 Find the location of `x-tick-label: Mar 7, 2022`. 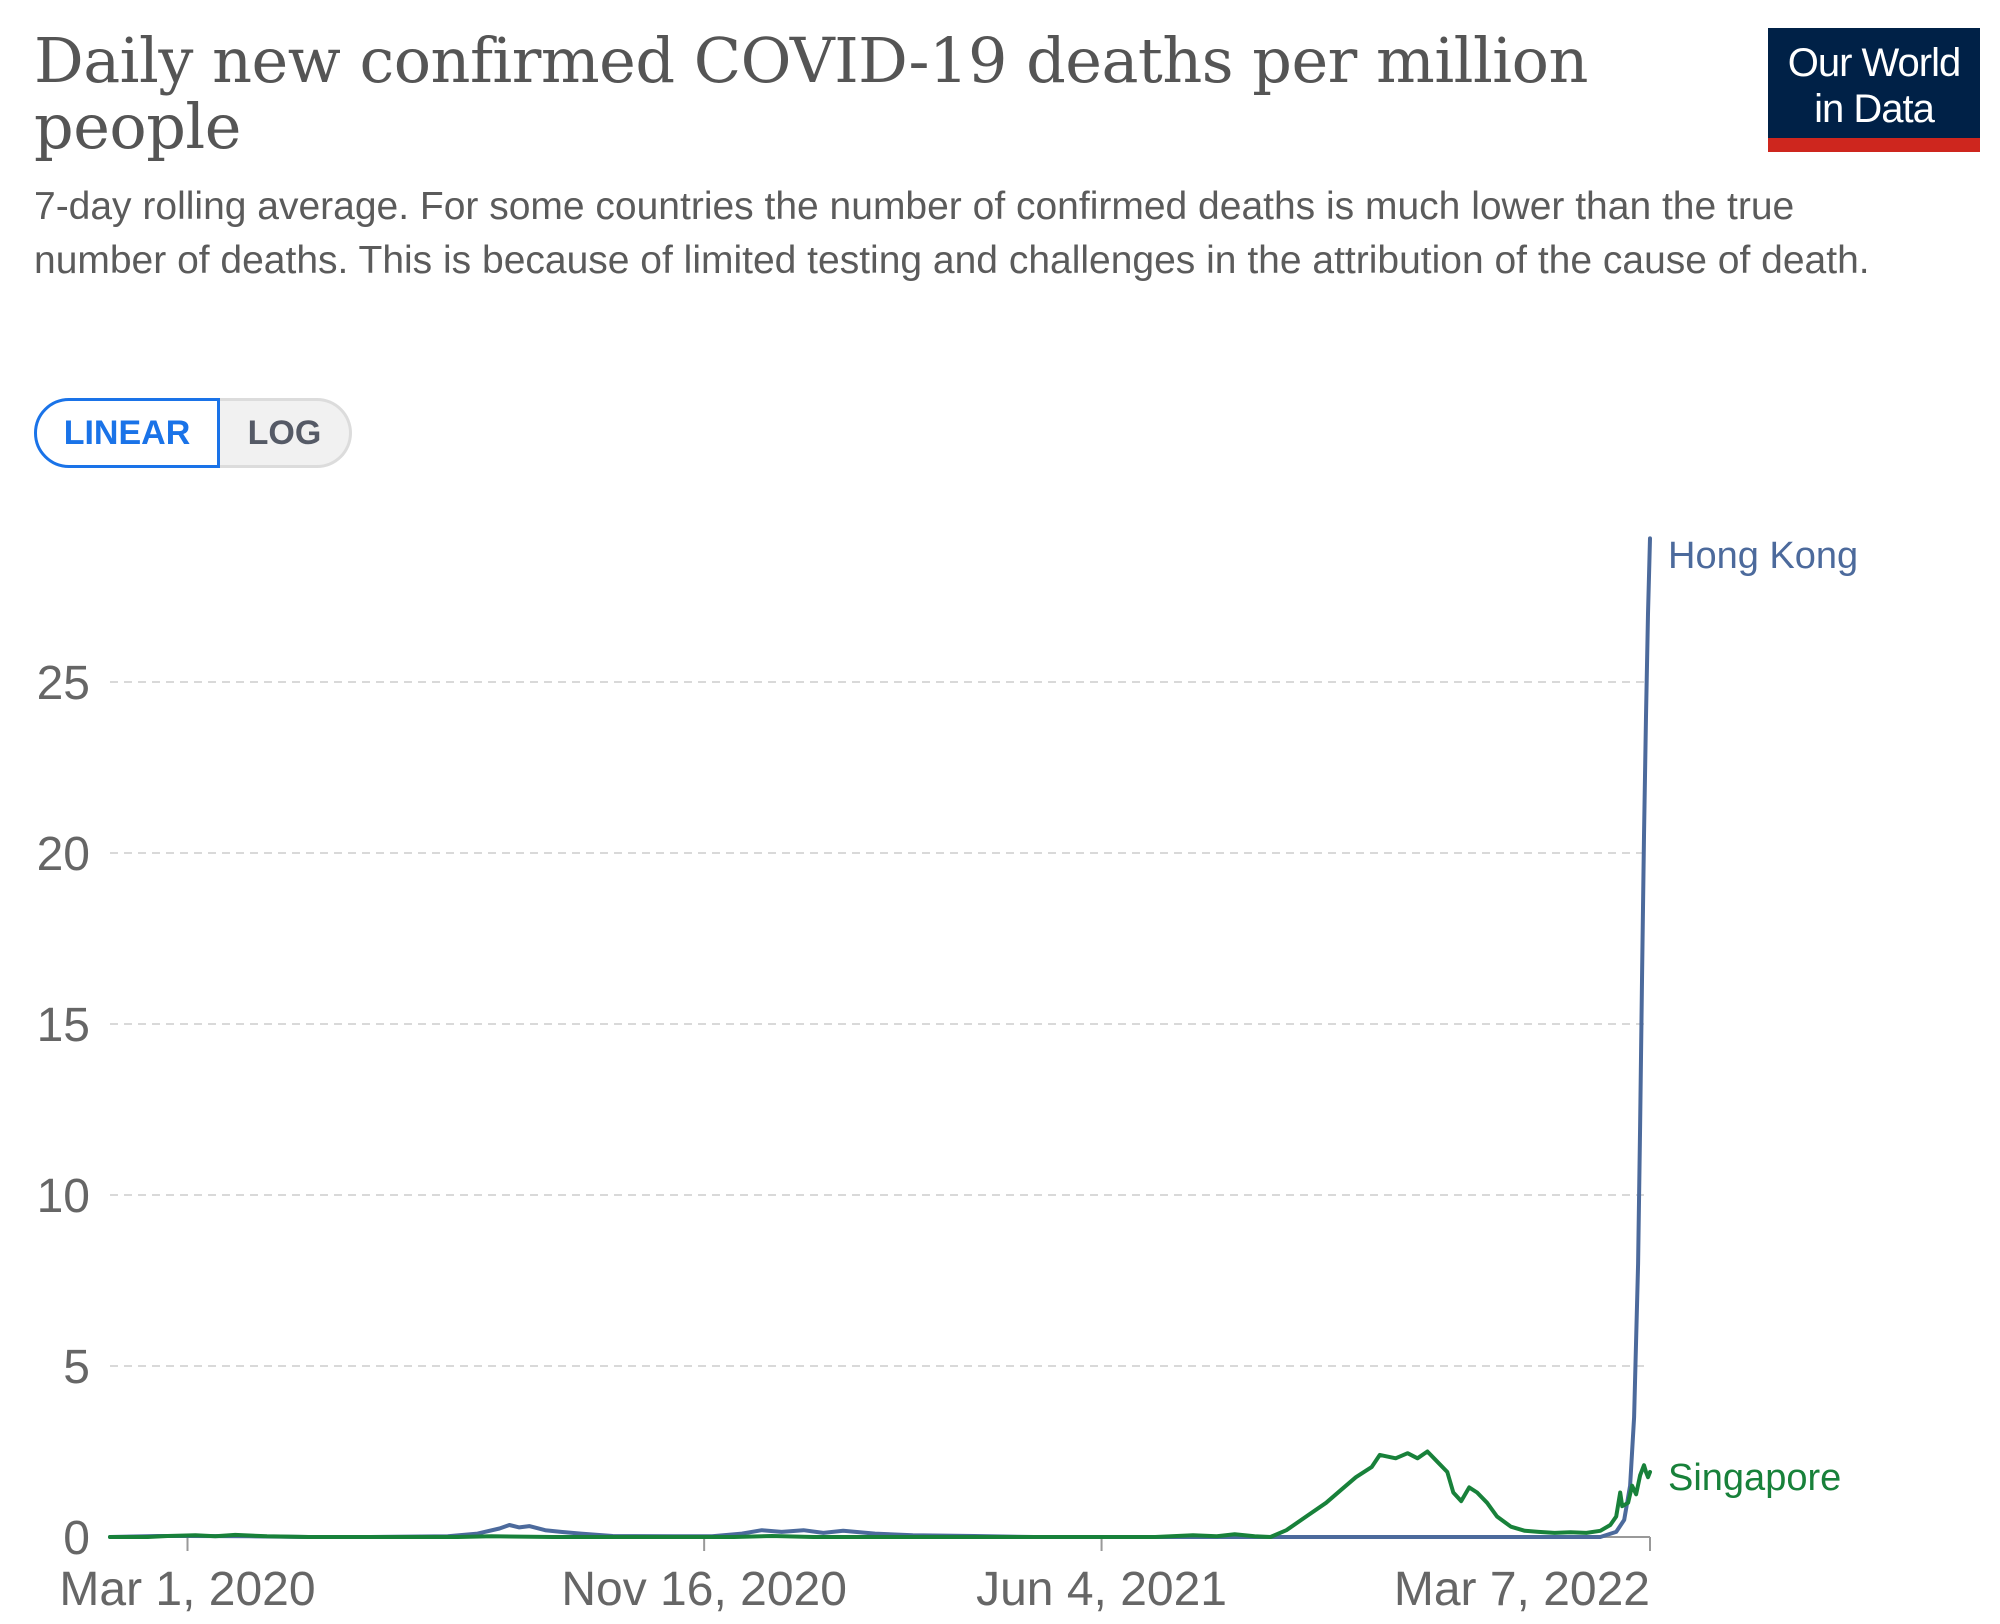

x-tick-label: Mar 7, 2022 is located at coordinates (1522, 1589).